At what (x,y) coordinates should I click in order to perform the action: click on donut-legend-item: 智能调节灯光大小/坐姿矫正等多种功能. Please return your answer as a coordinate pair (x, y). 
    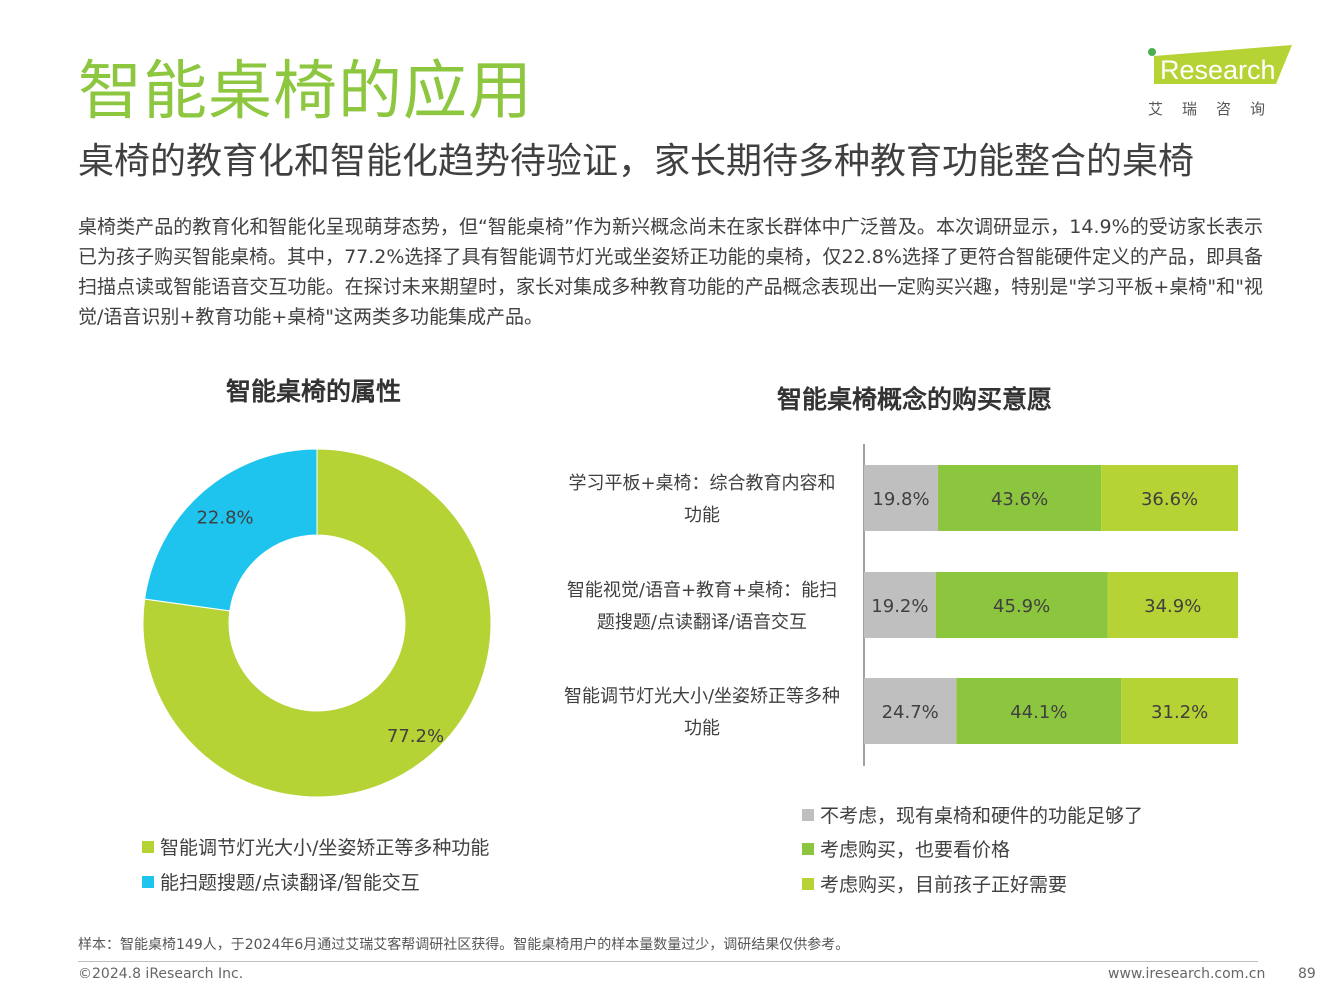
    Looking at the image, I should click on (315, 846).